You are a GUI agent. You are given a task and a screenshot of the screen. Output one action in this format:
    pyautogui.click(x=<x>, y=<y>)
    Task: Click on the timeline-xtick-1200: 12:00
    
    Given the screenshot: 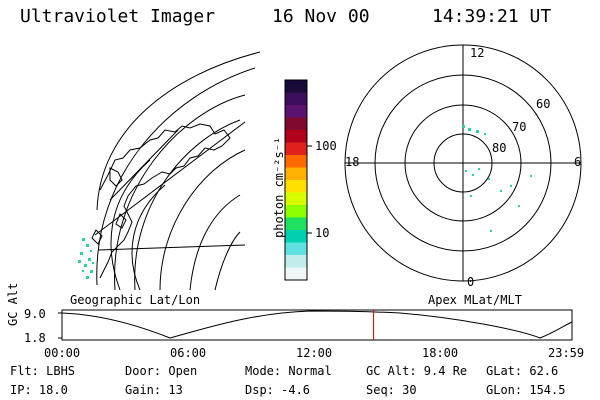 What is the action you would take?
    pyautogui.click(x=314, y=353)
    